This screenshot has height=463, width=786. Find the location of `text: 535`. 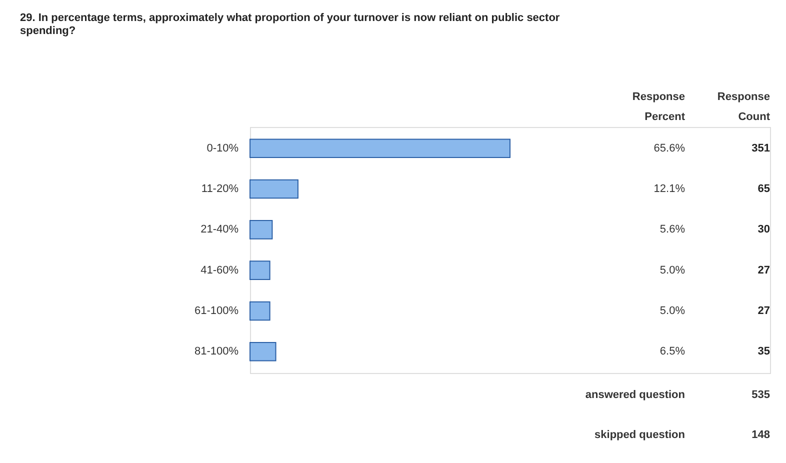

text: 535 is located at coordinates (761, 395).